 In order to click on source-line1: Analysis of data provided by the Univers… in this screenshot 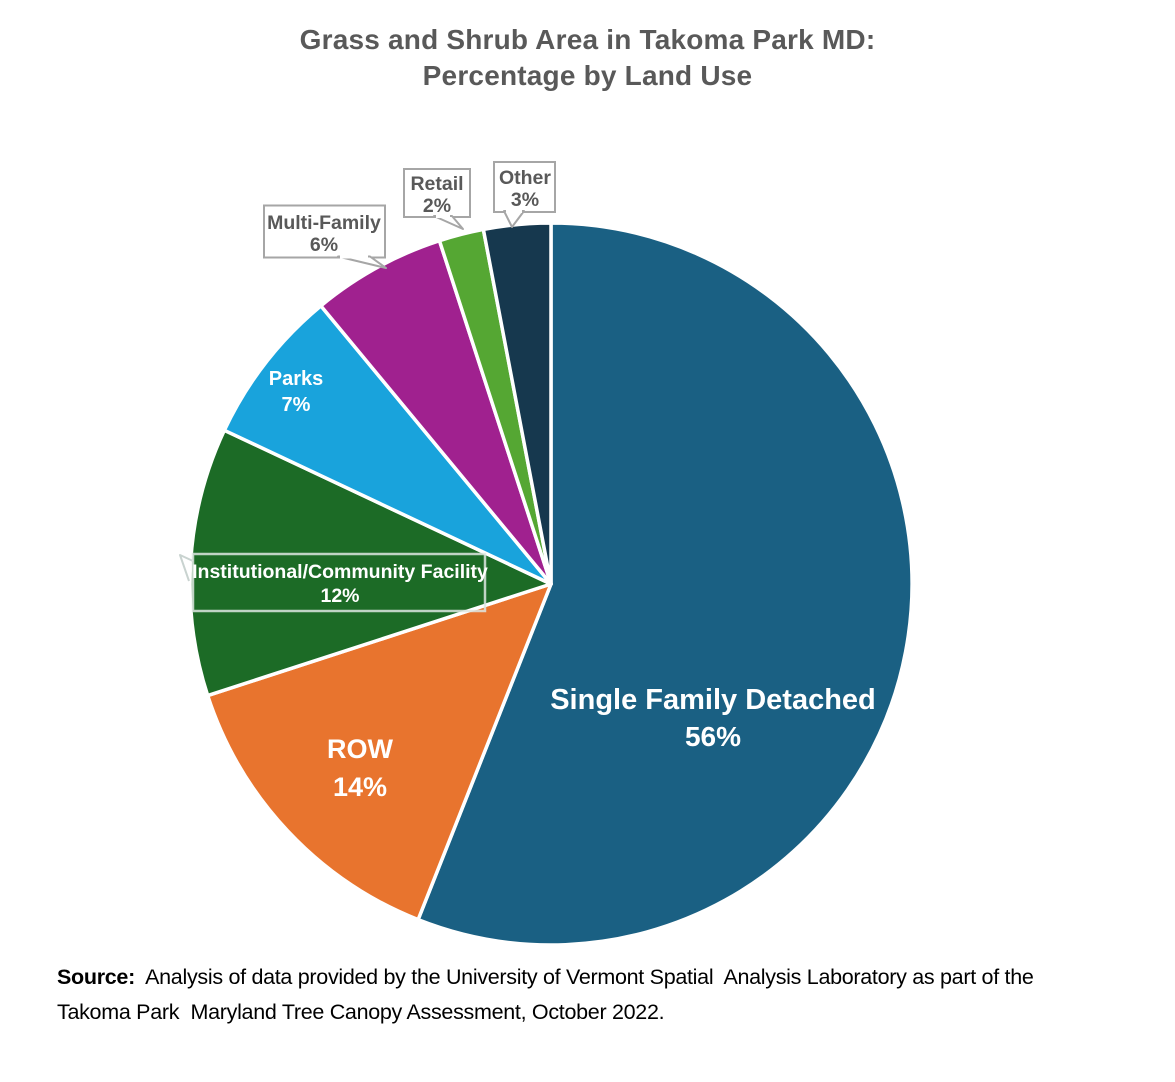, I will do `click(584, 977)`.